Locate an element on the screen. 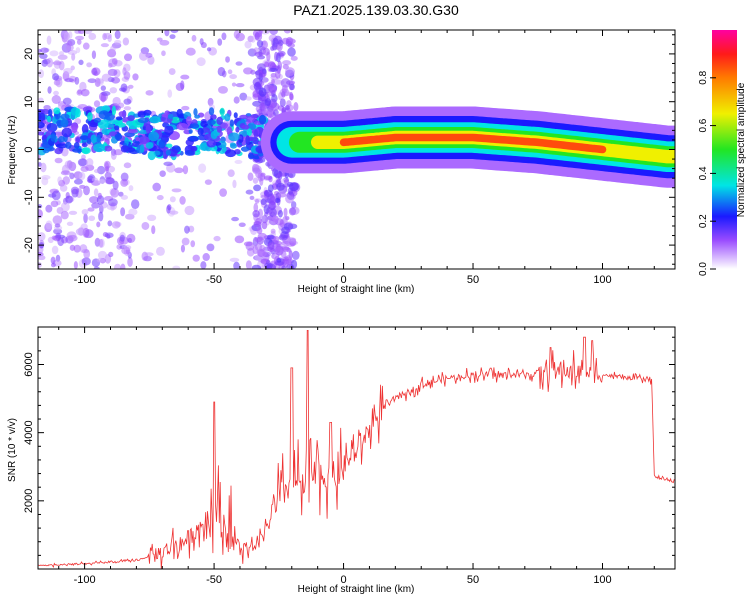  x-tick-label: 50 is located at coordinates (473, 580).